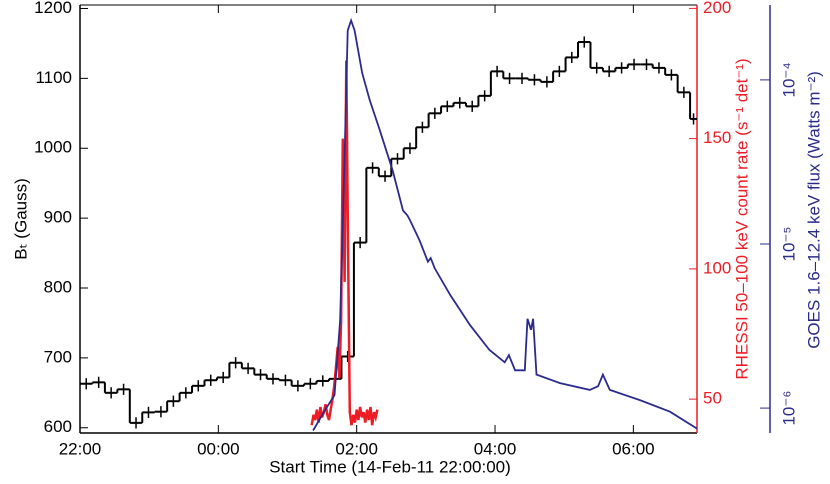 The image size is (830, 484). What do you see at coordinates (218, 448) in the screenshot?
I see `x-tick-label: 00:00` at bounding box center [218, 448].